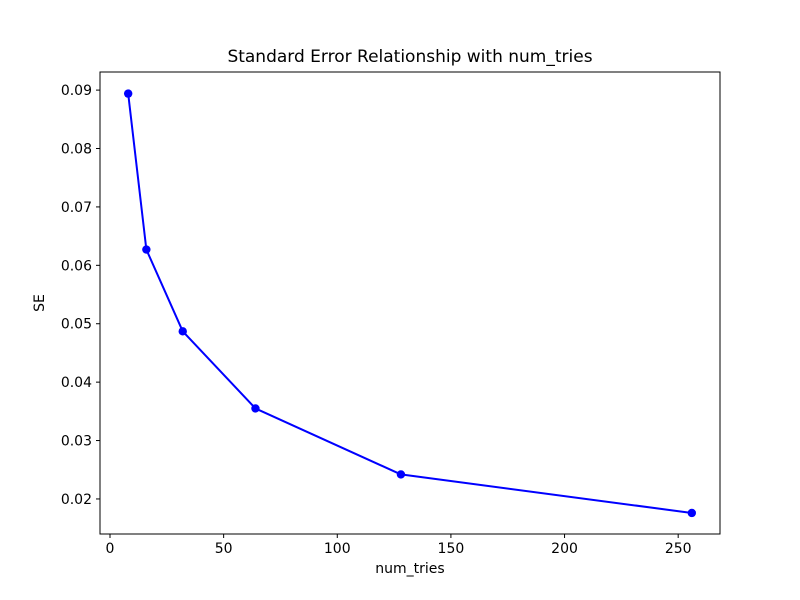  What do you see at coordinates (337, 549) in the screenshot?
I see `x-tick-label: 100` at bounding box center [337, 549].